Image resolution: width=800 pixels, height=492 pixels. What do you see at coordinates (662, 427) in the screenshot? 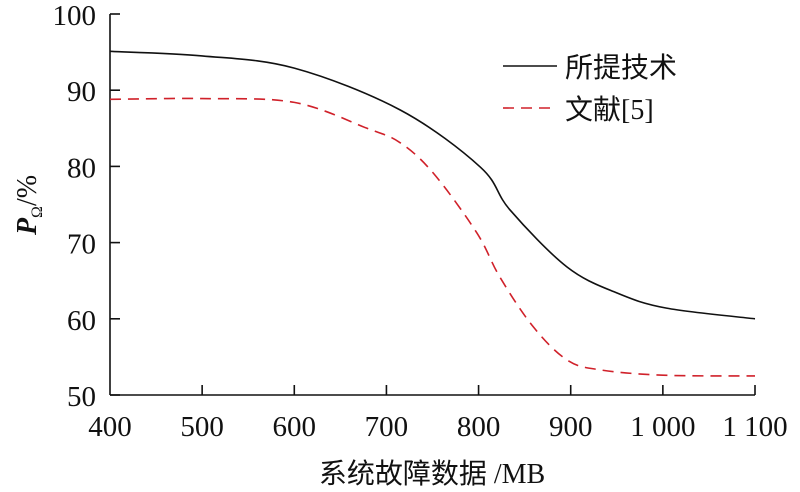
I see `x-tick-label: 1 000` at bounding box center [662, 427].